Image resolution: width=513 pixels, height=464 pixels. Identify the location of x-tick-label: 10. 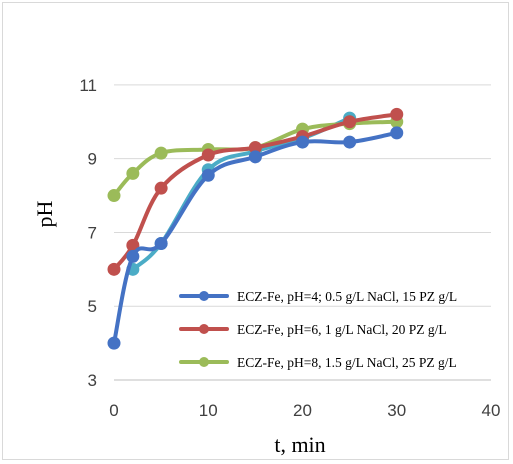
(208, 410).